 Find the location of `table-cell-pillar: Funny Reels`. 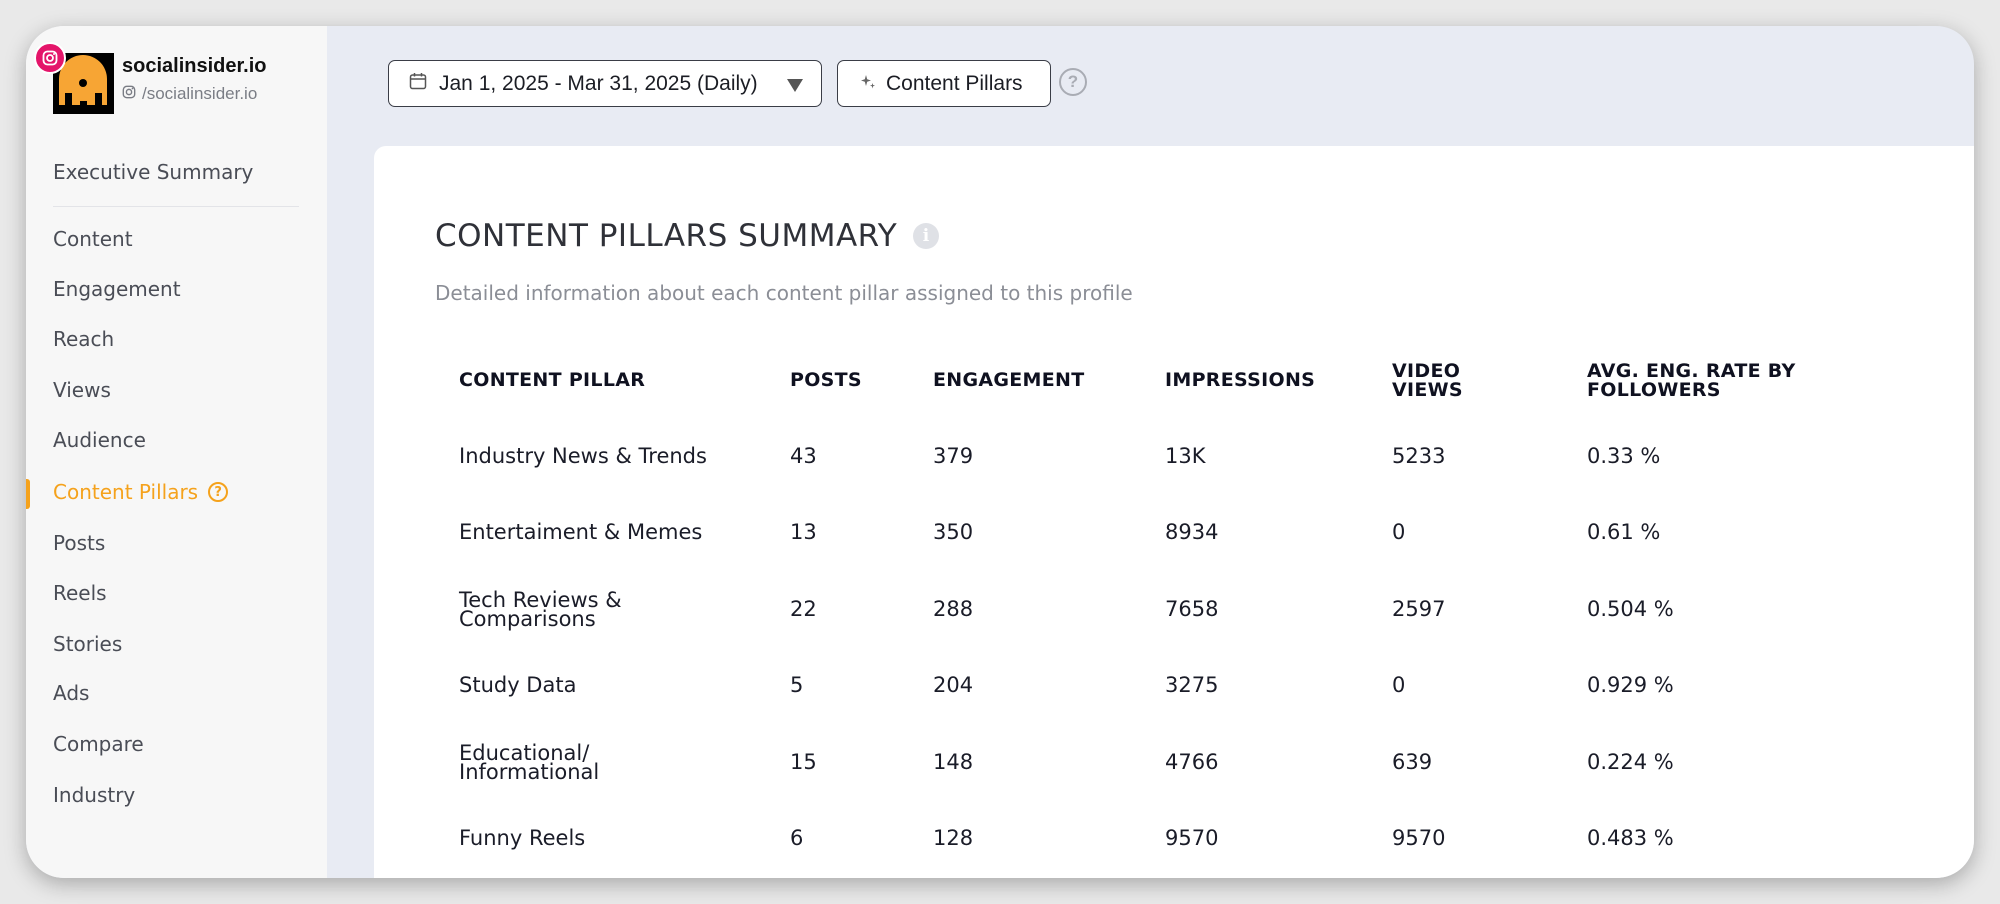

table-cell-pillar: Funny Reels is located at coordinates (522, 838).